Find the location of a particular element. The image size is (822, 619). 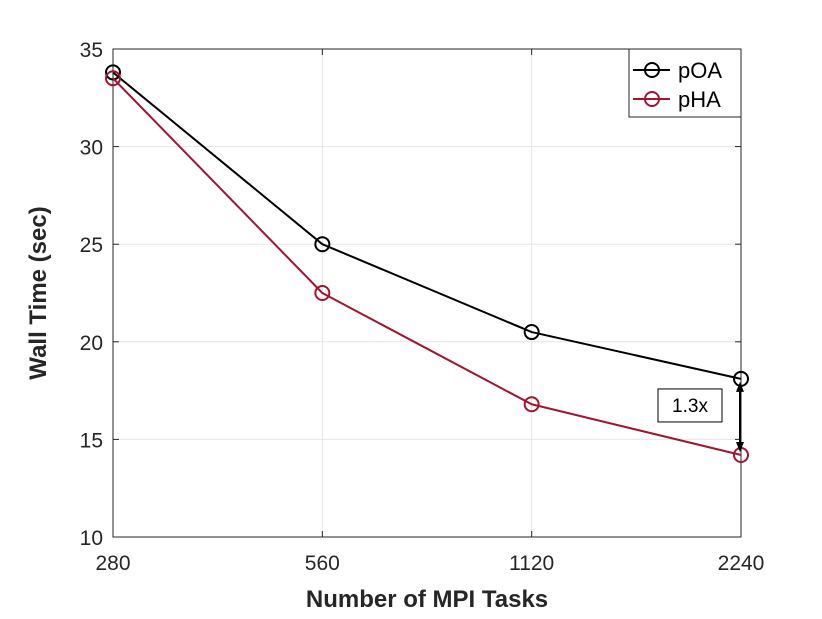

y-tick-label: 15 is located at coordinates (91, 440).